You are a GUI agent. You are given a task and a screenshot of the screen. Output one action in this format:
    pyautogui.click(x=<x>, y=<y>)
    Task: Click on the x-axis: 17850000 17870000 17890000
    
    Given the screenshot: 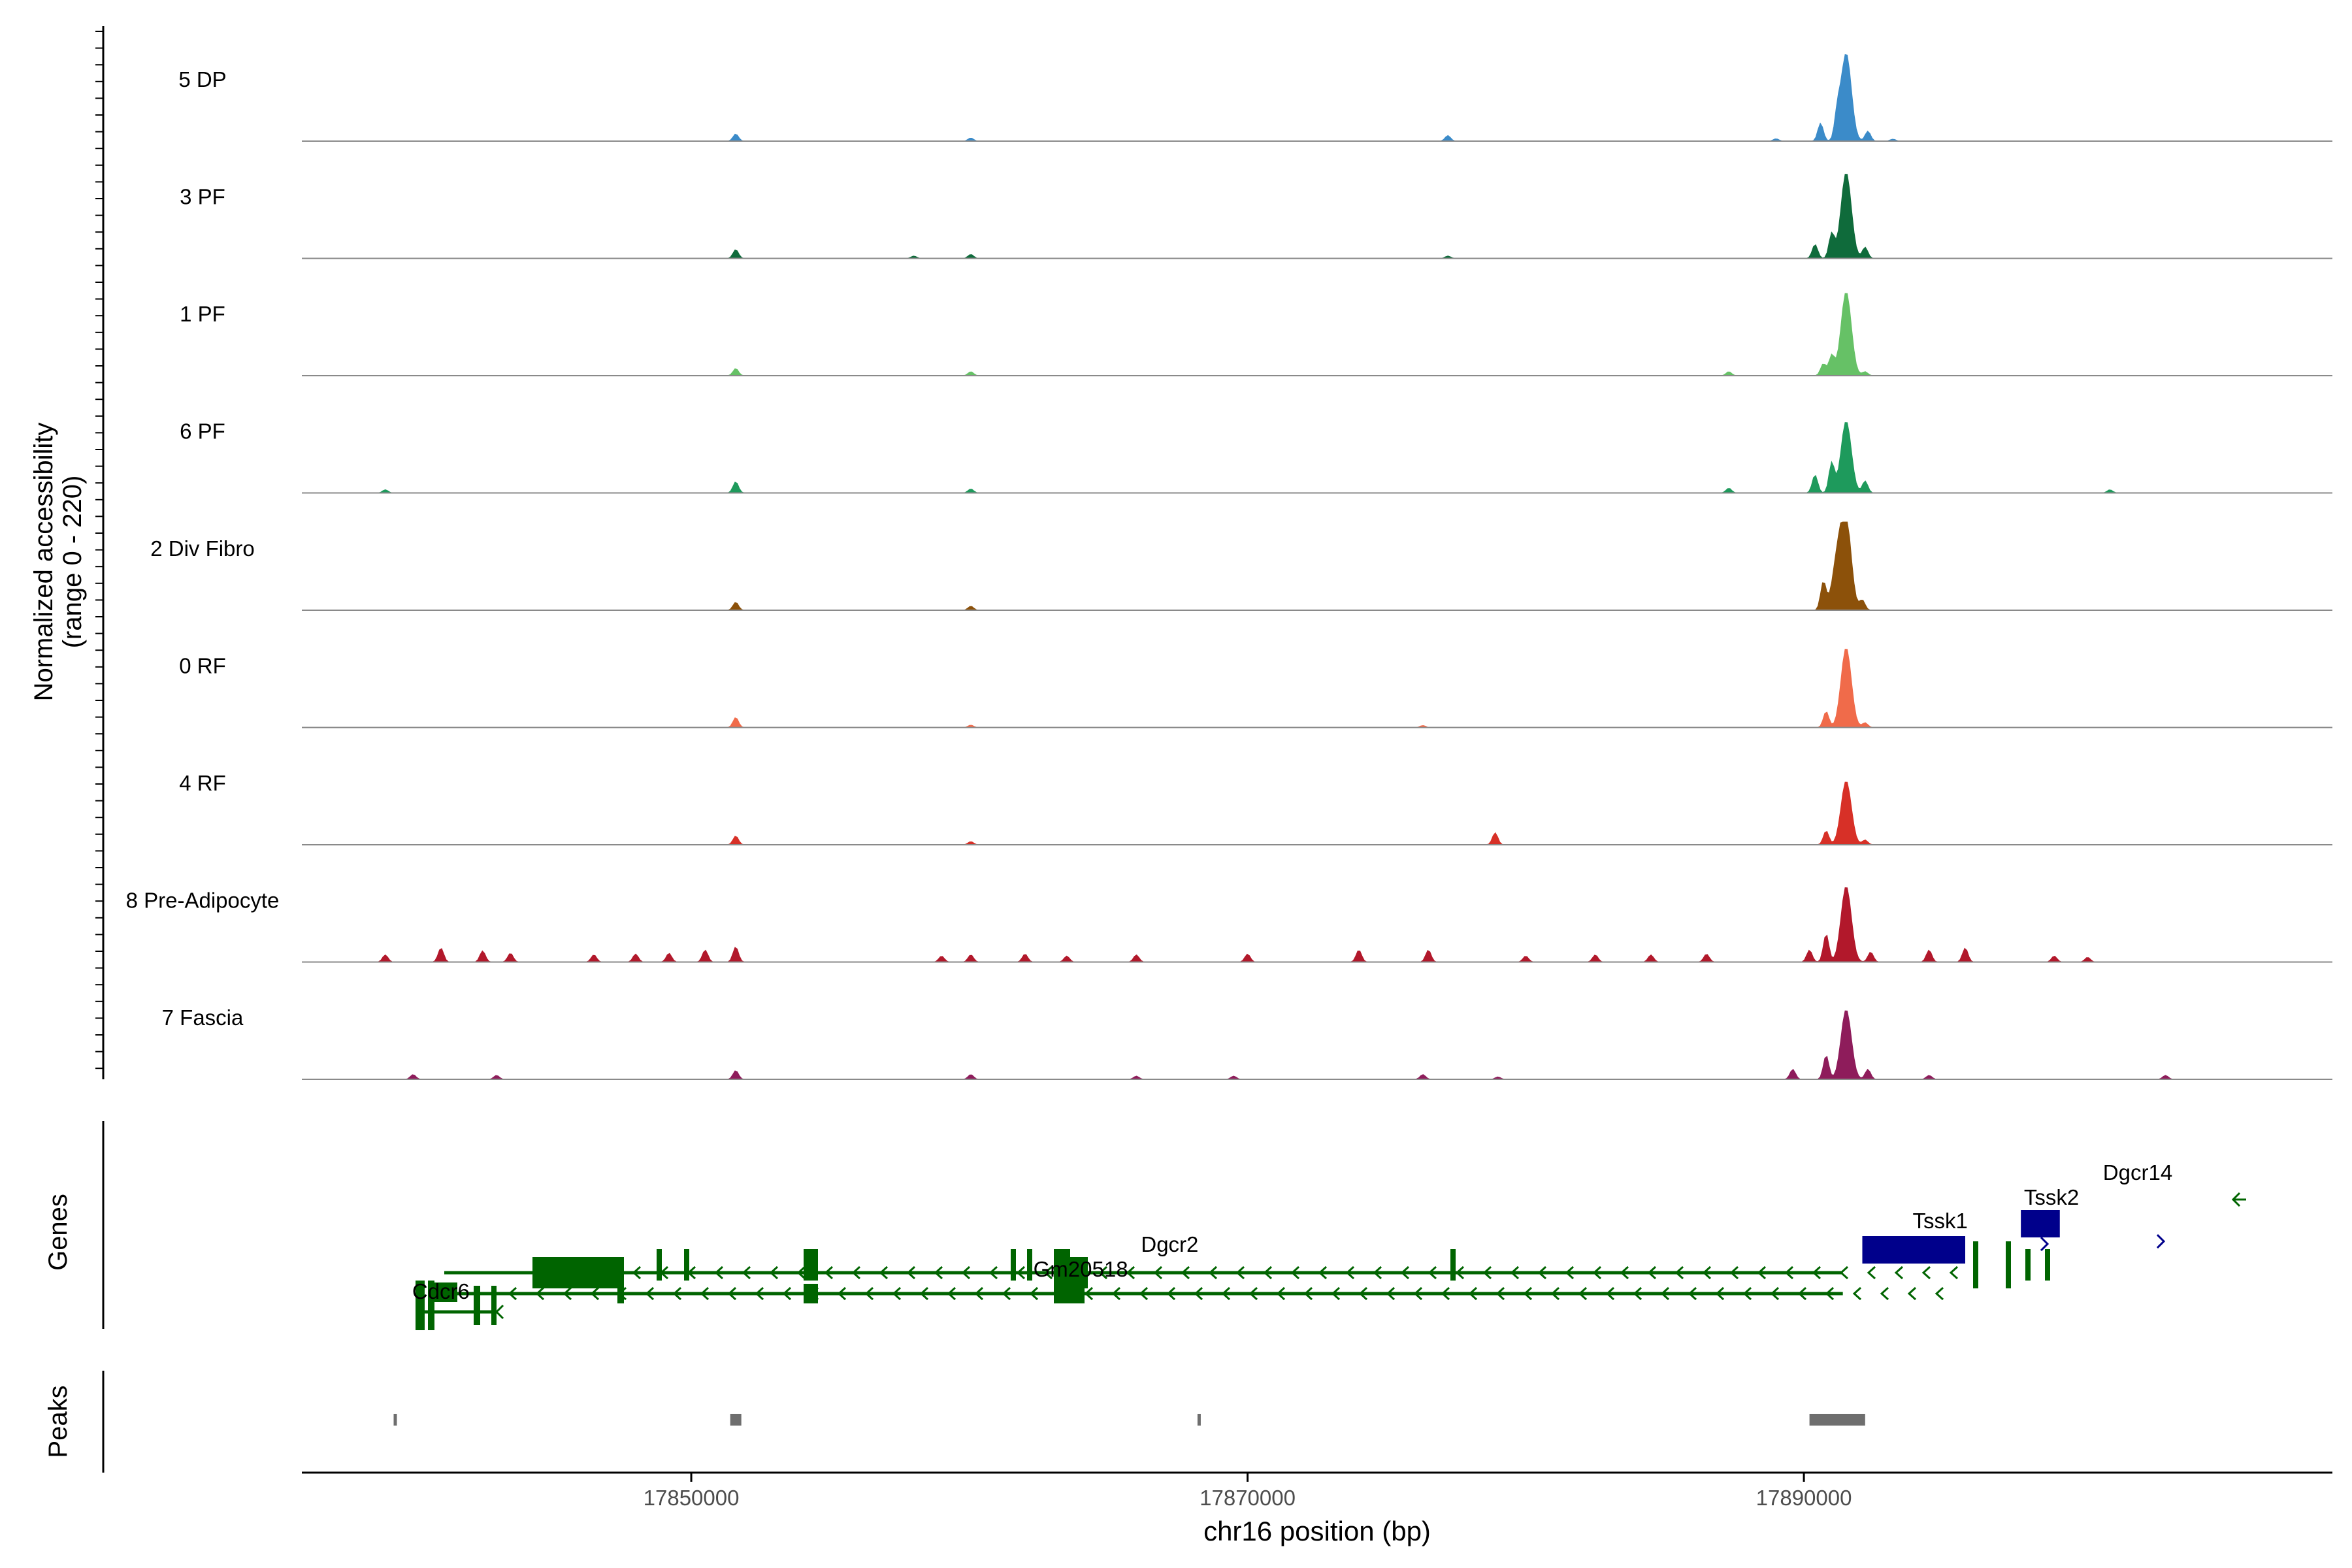 What is the action you would take?
    pyautogui.click(x=1317, y=1490)
    